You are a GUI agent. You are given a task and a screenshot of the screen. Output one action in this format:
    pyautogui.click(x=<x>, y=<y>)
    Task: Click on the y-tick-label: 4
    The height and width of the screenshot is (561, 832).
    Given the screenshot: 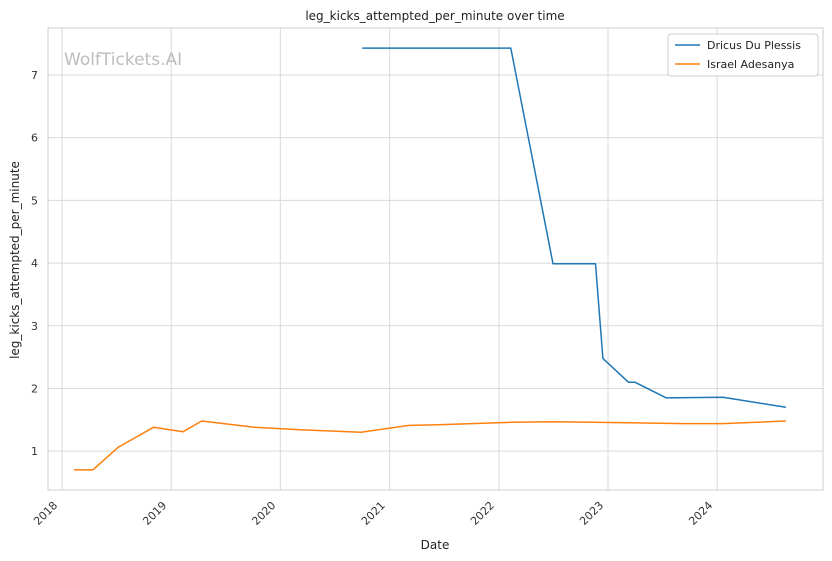 What is the action you would take?
    pyautogui.click(x=34, y=263)
    